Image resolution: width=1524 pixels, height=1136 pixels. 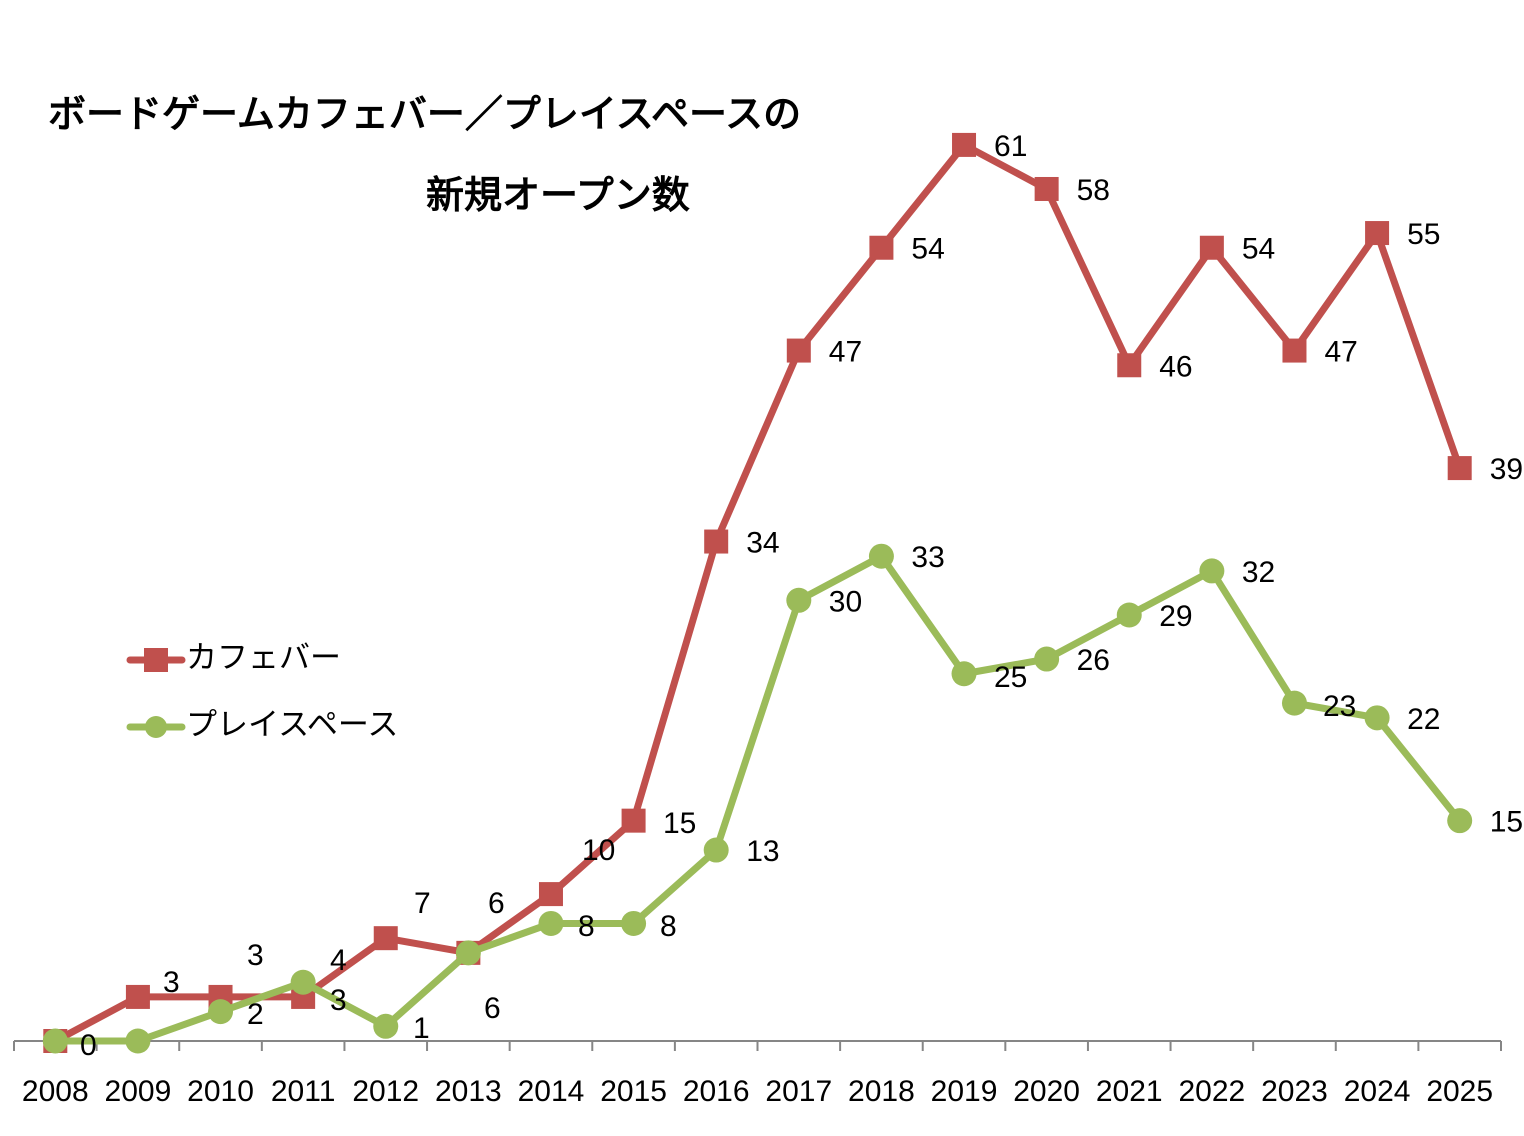 What do you see at coordinates (468, 1091) in the screenshot?
I see `x-tick-label: 2013` at bounding box center [468, 1091].